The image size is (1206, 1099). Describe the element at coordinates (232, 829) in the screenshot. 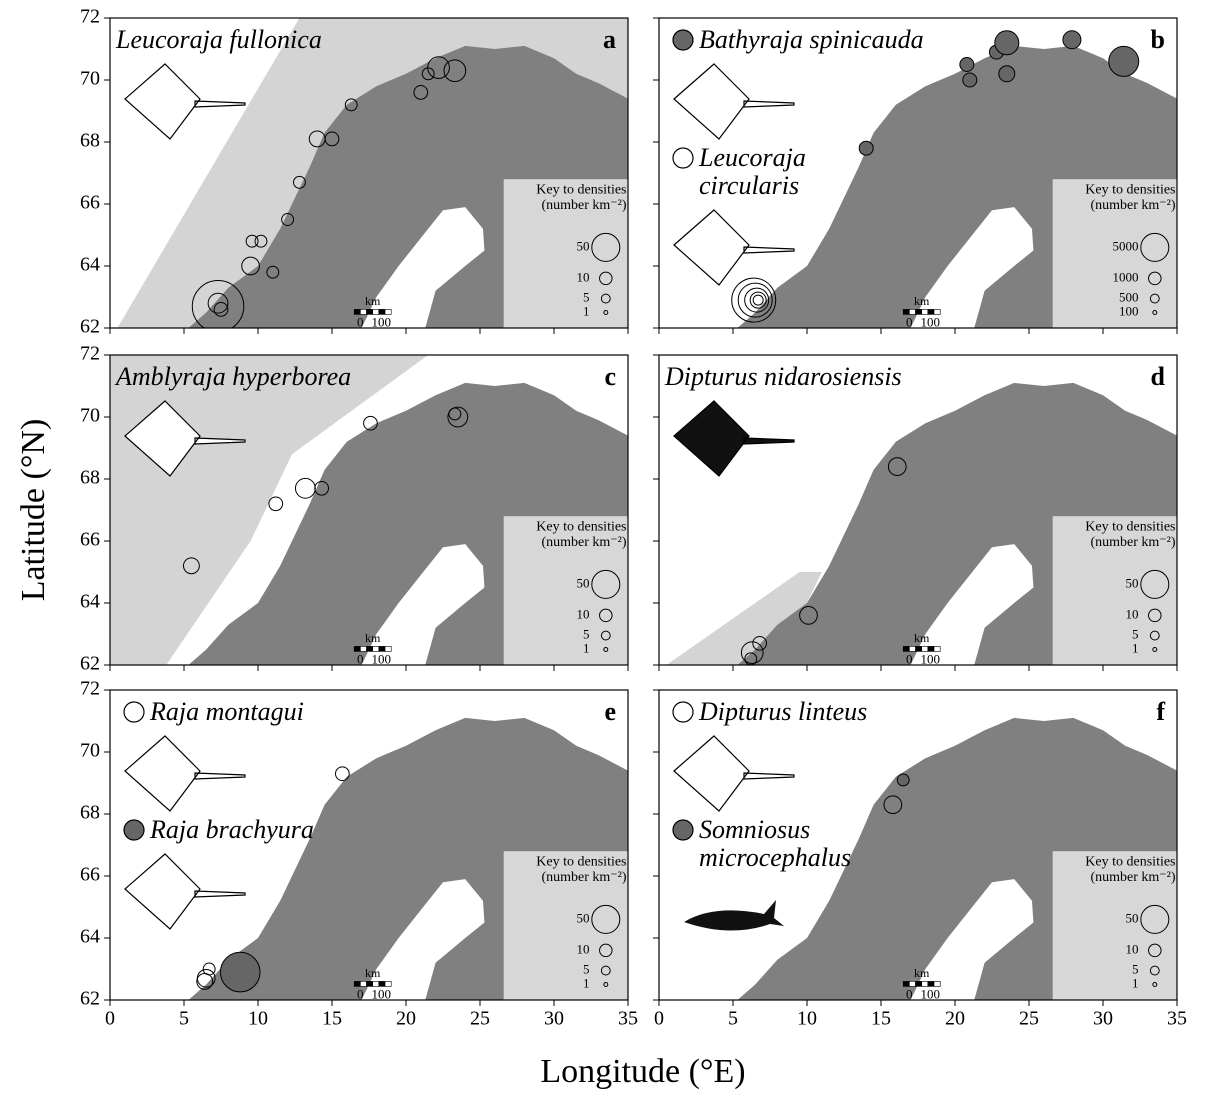

I see `species-name: Raja brachyura` at that location.